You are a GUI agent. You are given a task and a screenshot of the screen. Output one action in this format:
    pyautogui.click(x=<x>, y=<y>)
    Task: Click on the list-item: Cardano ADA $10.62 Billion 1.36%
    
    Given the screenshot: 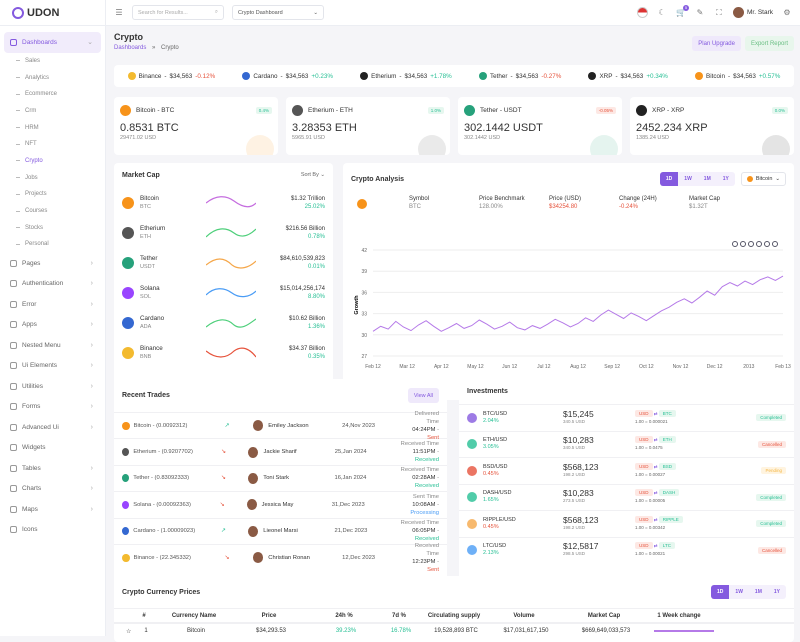 What is the action you would take?
    pyautogui.click(x=223, y=323)
    